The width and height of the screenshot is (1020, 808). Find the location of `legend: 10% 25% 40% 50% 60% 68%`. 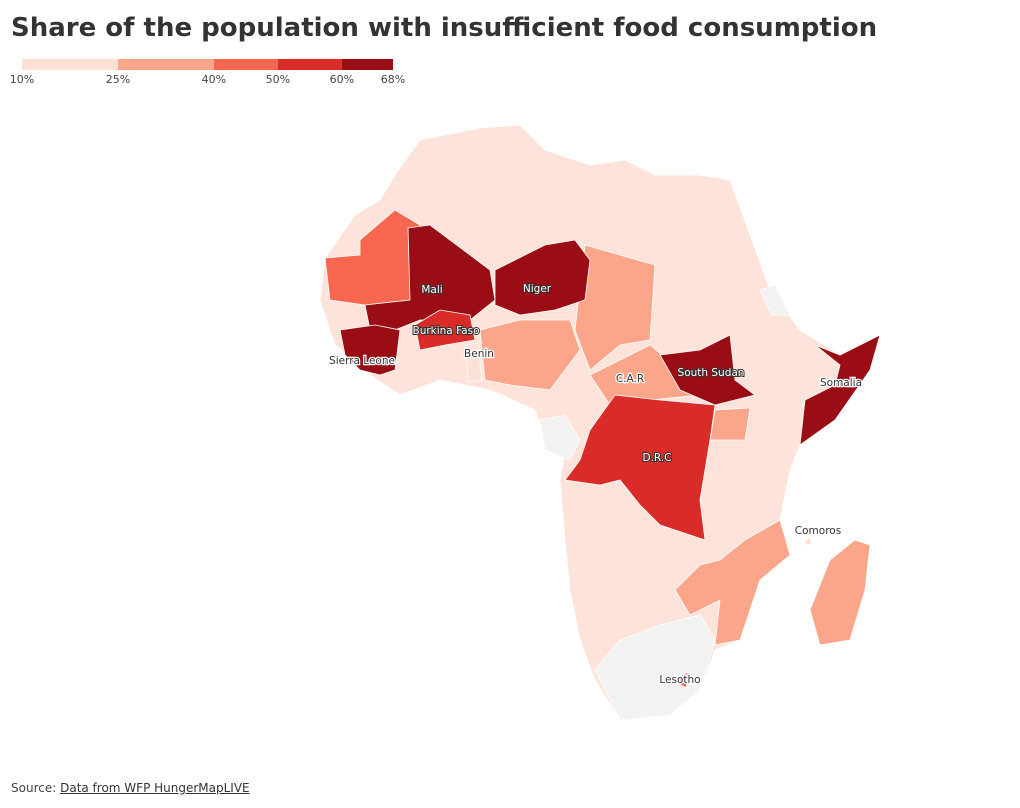

legend: 10% 25% 40% 50% 60% 68% is located at coordinates (207, 72).